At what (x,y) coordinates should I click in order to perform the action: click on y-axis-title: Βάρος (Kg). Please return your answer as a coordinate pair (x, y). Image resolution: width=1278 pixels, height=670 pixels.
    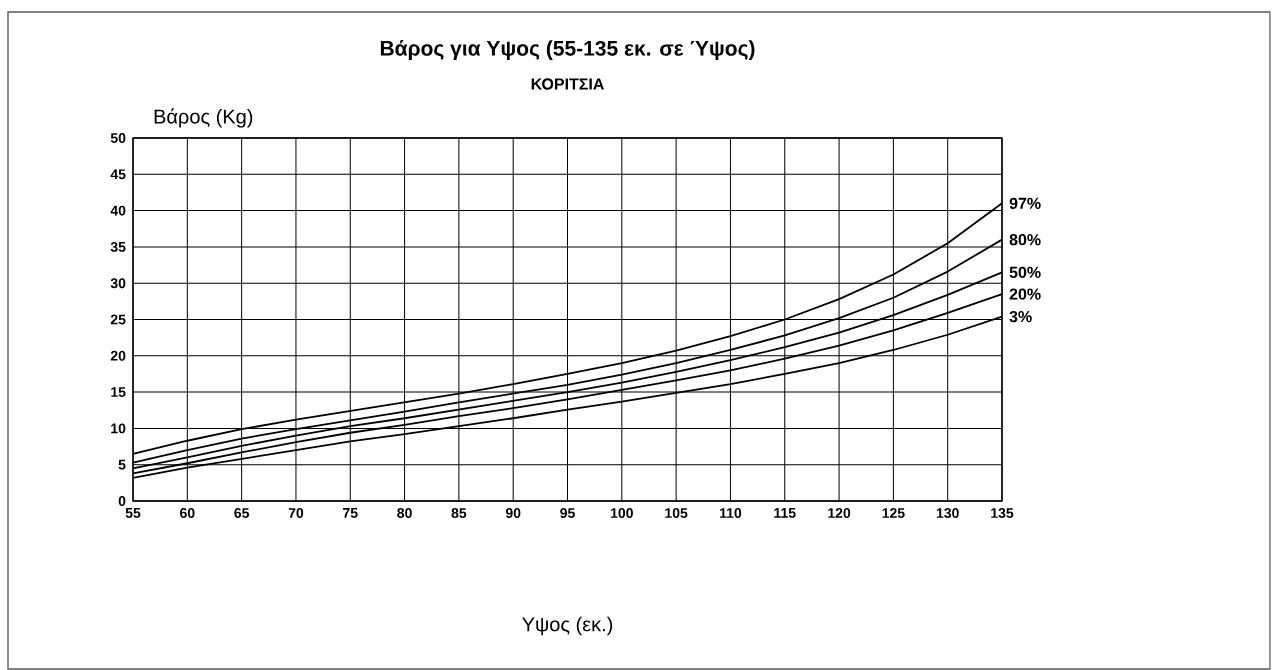
    Looking at the image, I should click on (203, 118).